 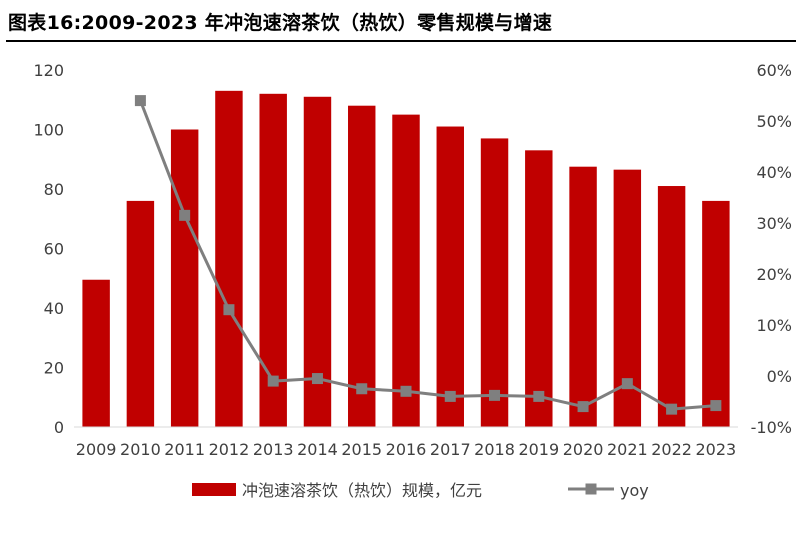 What do you see at coordinates (273, 260) in the screenshot?
I see `bar-2013` at bounding box center [273, 260].